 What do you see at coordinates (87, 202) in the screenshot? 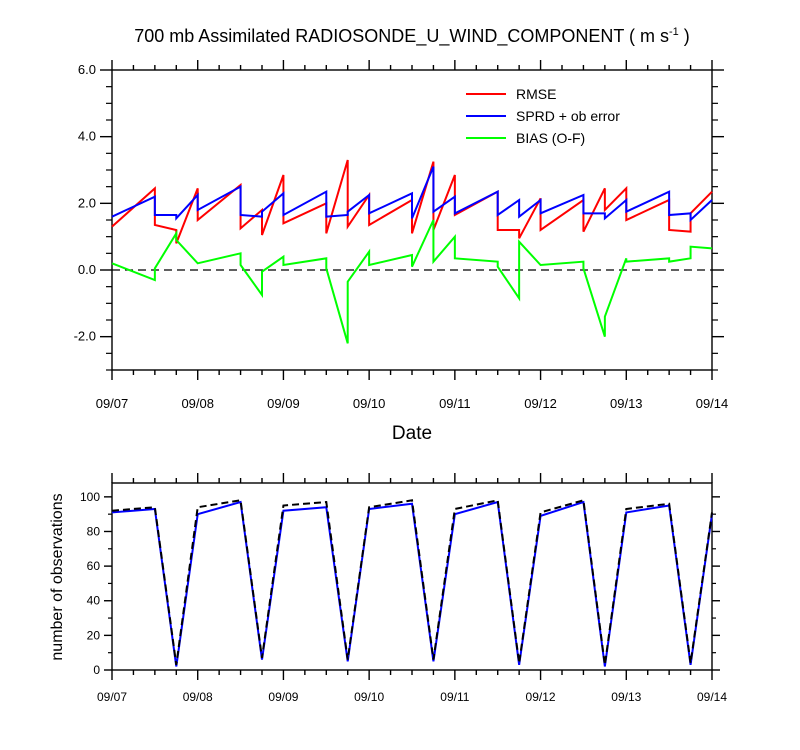
I see `top-y-tick-label: 2.0` at bounding box center [87, 202].